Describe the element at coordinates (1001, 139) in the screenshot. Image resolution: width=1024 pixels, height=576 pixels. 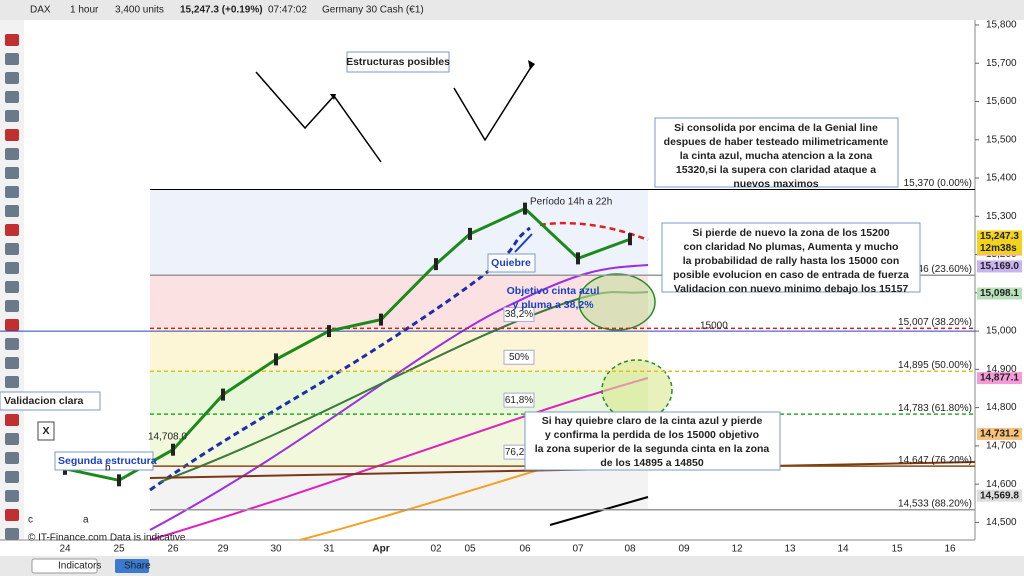
I see `y-tick-label: 15,500` at that location.